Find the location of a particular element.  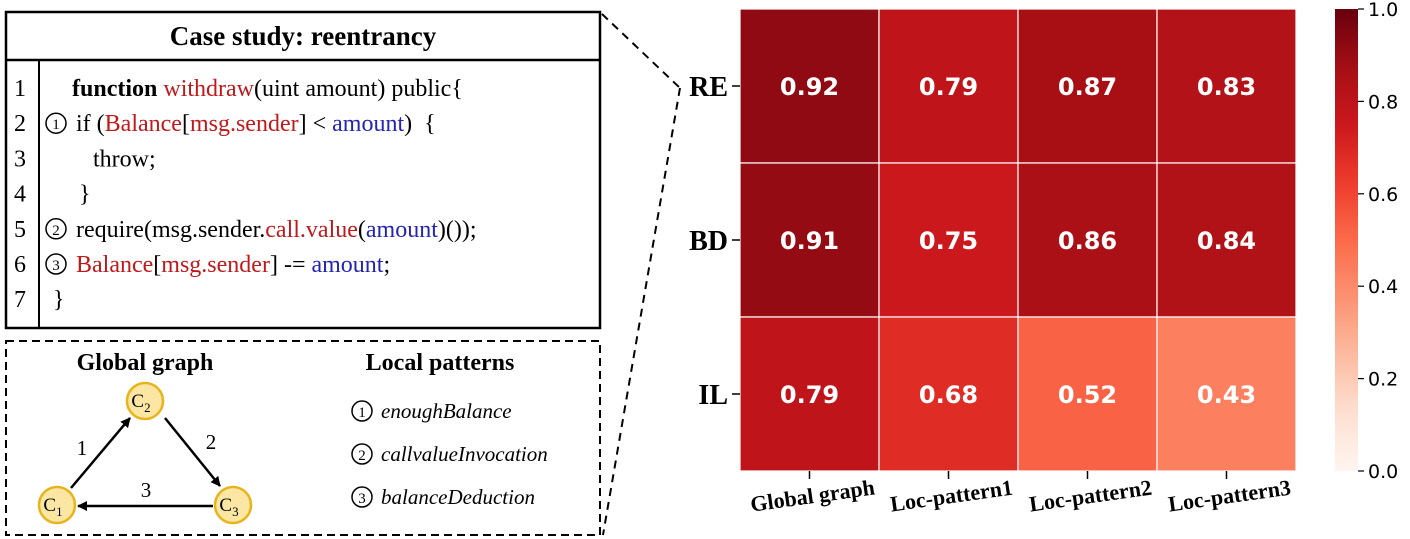

node-label: C3 is located at coordinates (228, 507).